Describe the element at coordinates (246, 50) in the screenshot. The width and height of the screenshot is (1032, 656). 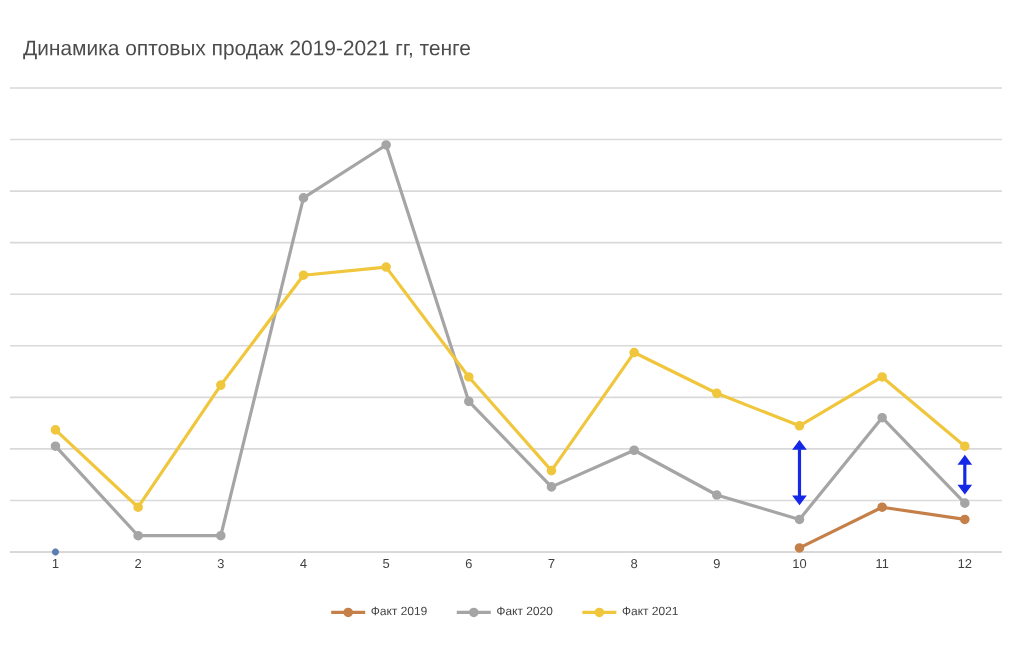
I see `chart-title: Динамика оптовых продаж 2019-2021 гг, тенге` at that location.